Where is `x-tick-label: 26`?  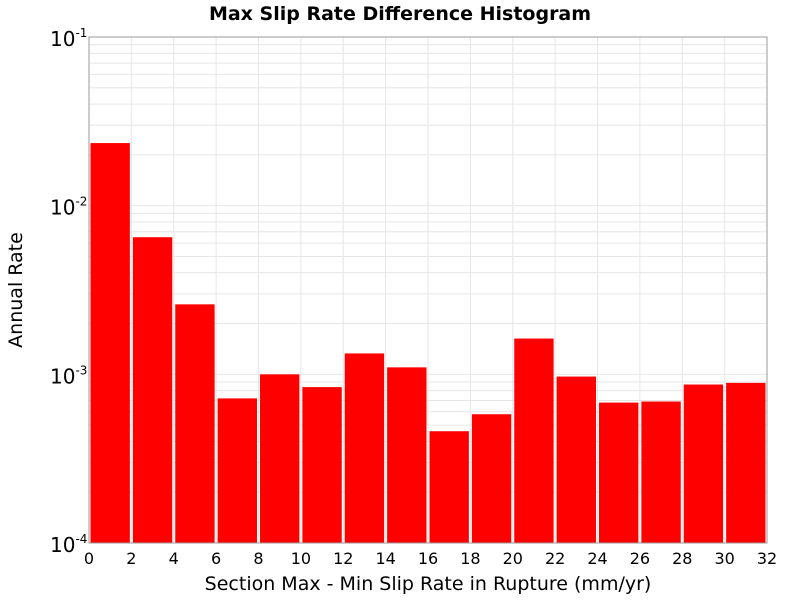 x-tick-label: 26 is located at coordinates (640, 558).